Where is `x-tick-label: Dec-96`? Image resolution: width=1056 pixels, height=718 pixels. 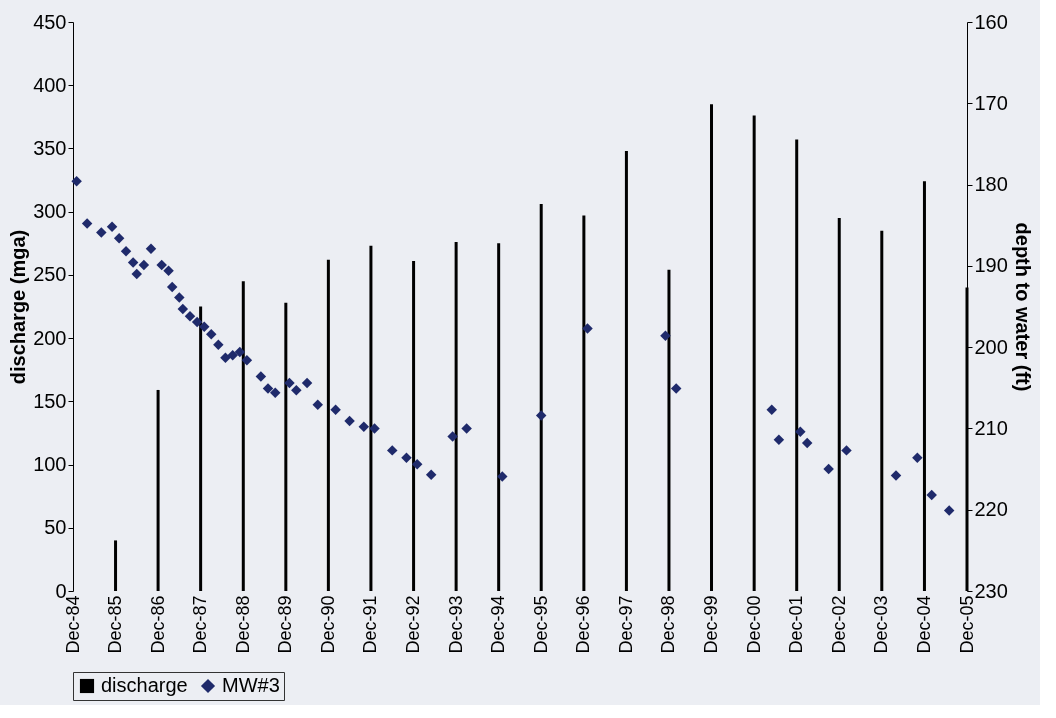 x-tick-label: Dec-96 is located at coordinates (583, 624).